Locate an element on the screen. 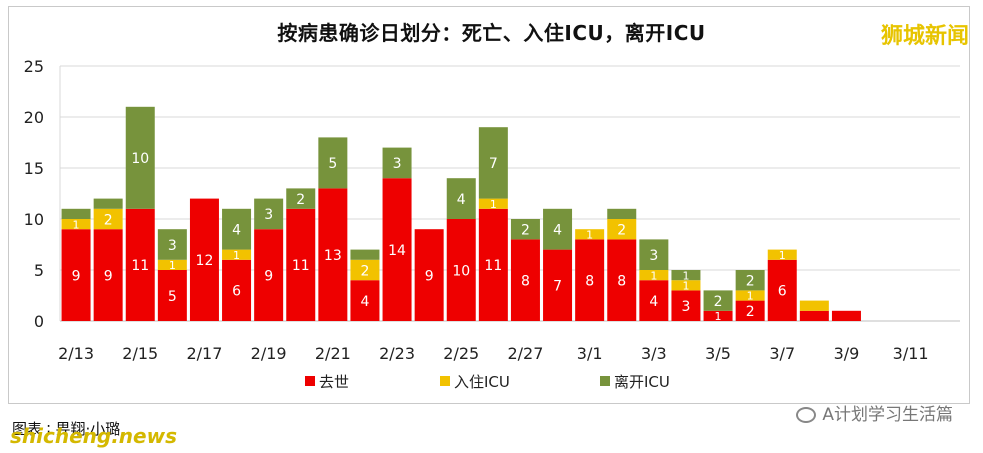  account-name: A计划学习生活篇 is located at coordinates (887, 415).